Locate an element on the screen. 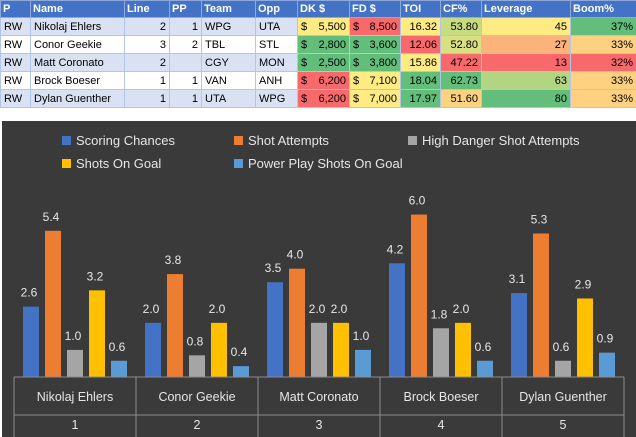 Image resolution: width=636 pixels, height=437 pixels. cell-cf: 47.22 is located at coordinates (461, 62).